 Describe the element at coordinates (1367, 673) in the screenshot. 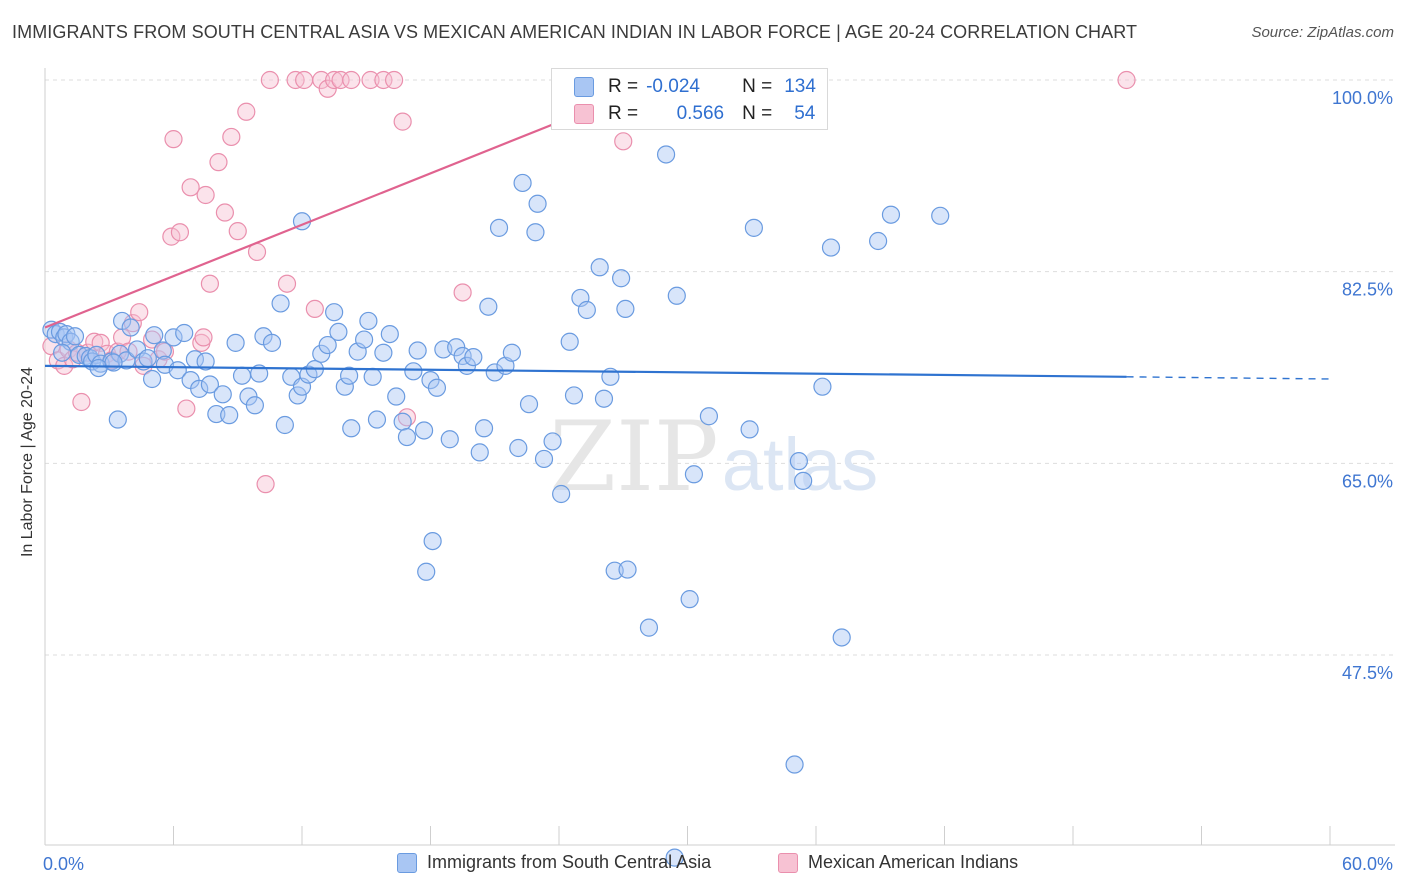

I see `y-tick-label: 47.5%` at that location.